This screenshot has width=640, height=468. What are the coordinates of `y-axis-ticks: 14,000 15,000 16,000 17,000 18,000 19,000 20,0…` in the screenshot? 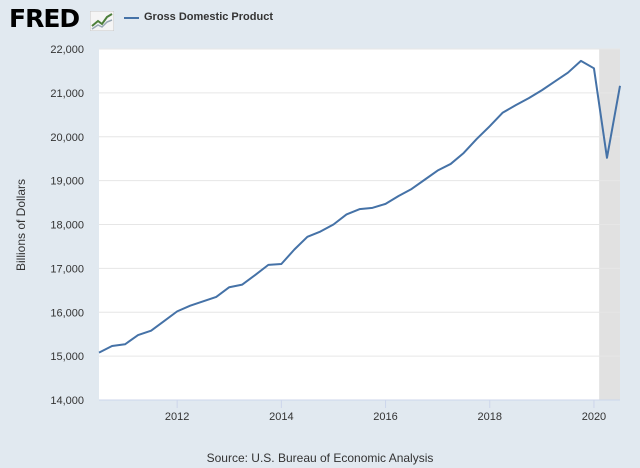 It's located at (67, 225).